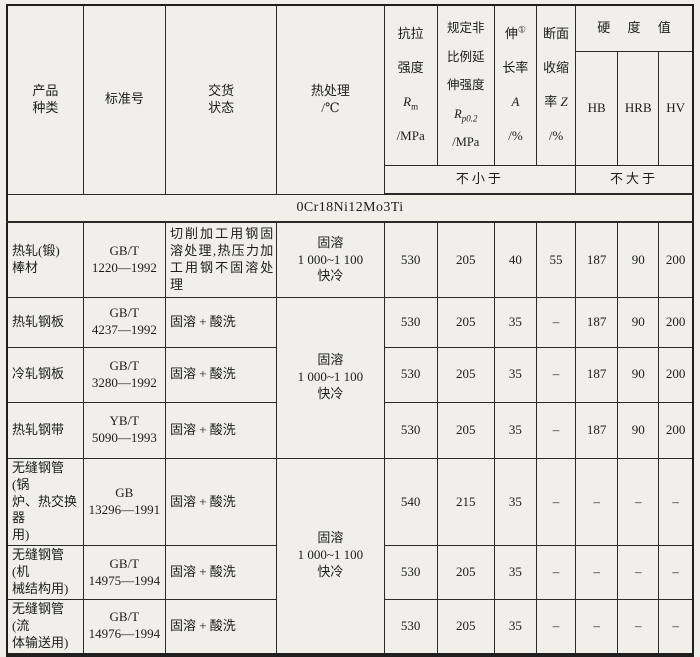 This screenshot has height=657, width=700. I want to click on proof-symbol: Rp0.2, so click(466, 115).